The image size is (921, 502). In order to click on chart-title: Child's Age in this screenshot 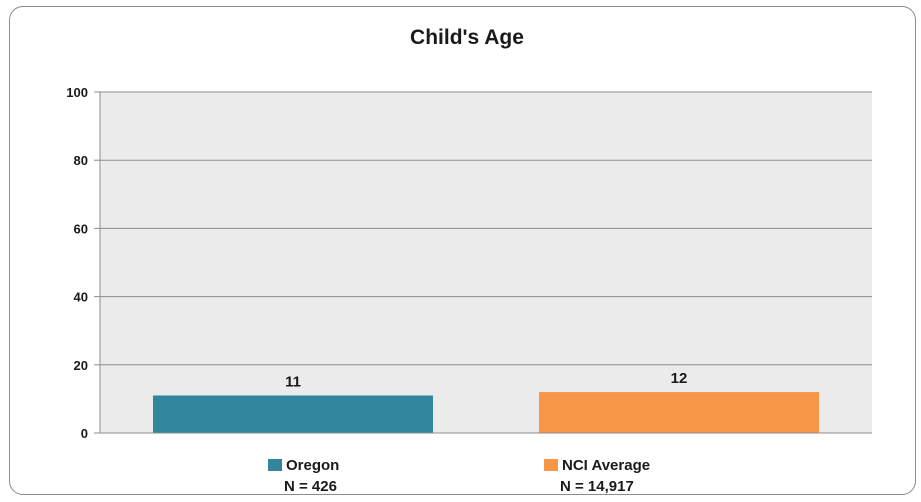, I will do `click(467, 37)`.